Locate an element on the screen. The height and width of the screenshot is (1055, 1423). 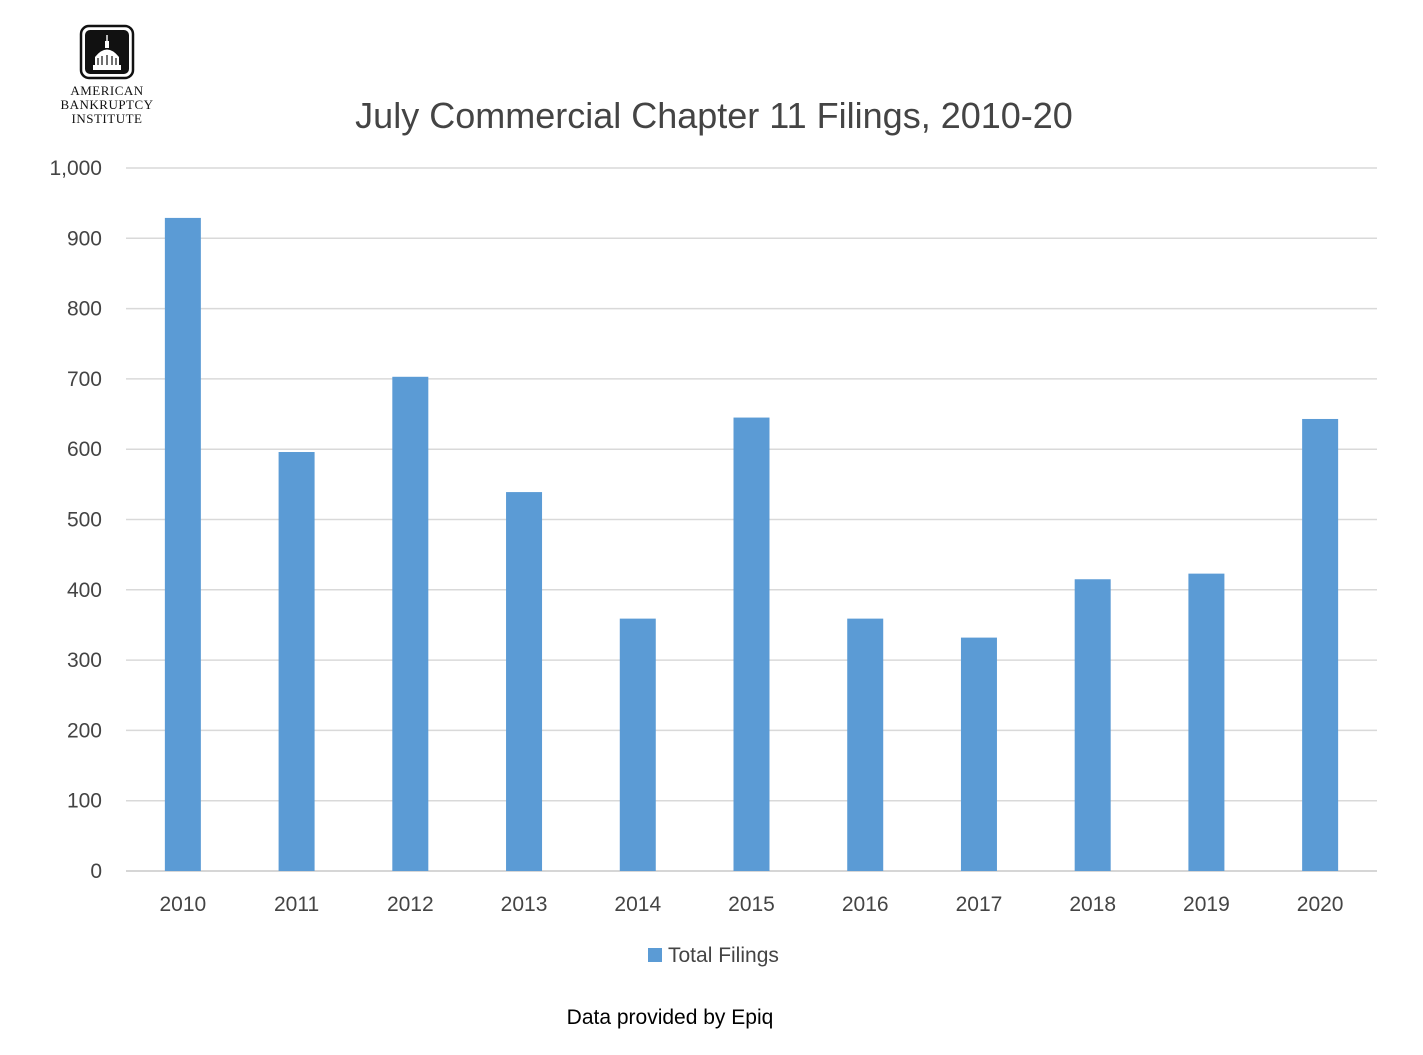
y-axis-ticks: 0 100 200 300 400 500 600 700 800 900 1,000 is located at coordinates (75, 520).